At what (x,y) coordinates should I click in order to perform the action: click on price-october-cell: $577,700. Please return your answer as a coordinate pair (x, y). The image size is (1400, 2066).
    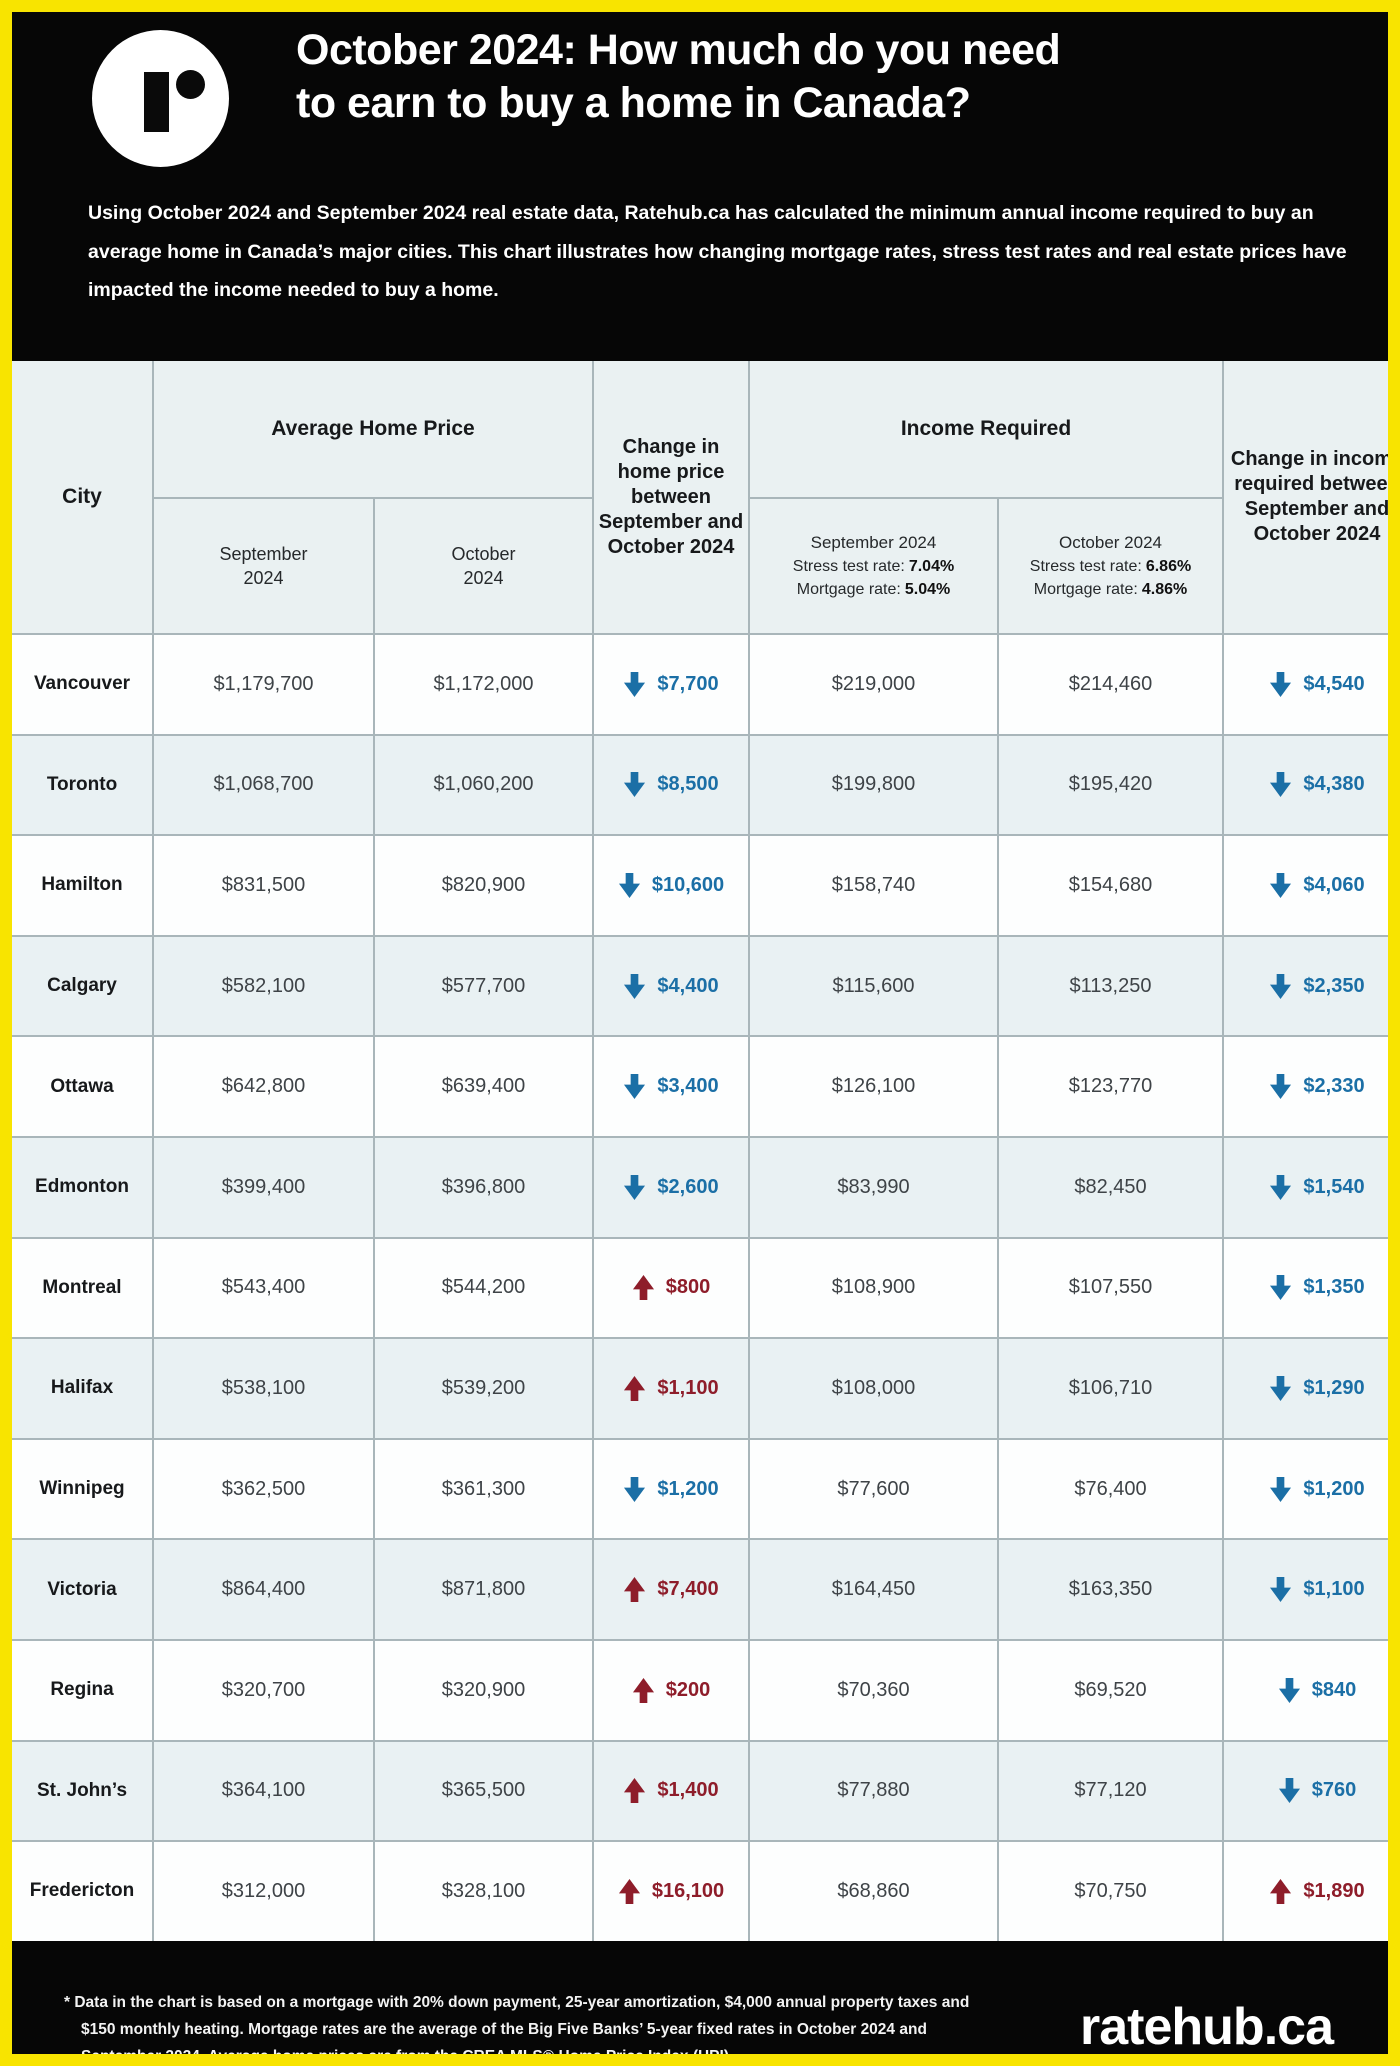
    Looking at the image, I should click on (483, 986).